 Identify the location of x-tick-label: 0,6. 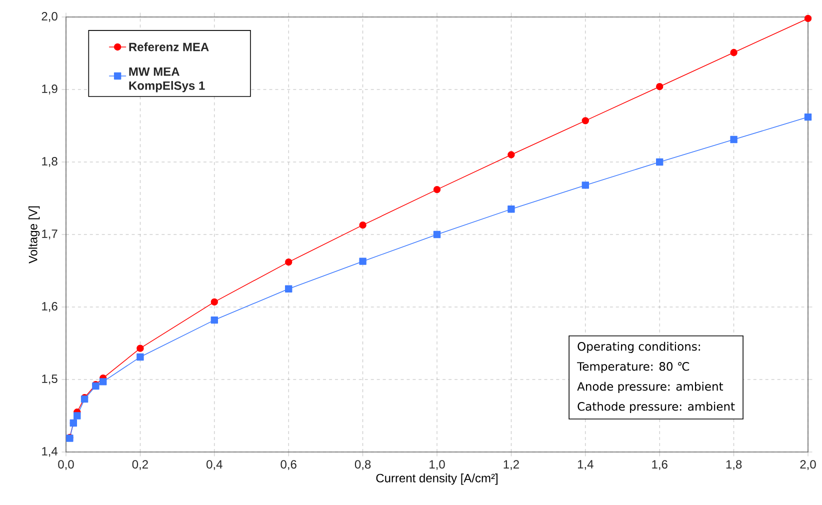
(288, 465).